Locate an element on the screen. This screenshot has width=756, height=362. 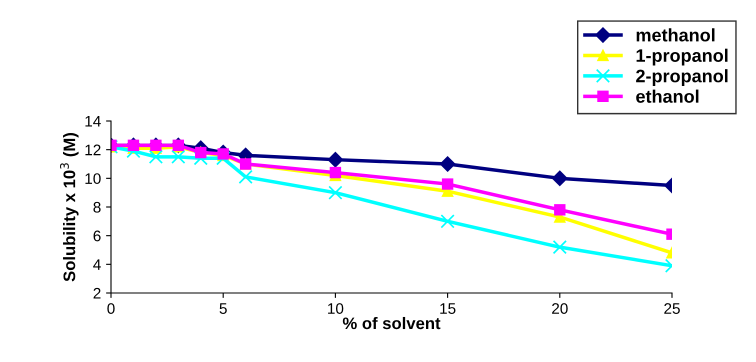
y-tick-label: 14 is located at coordinates (93, 121).